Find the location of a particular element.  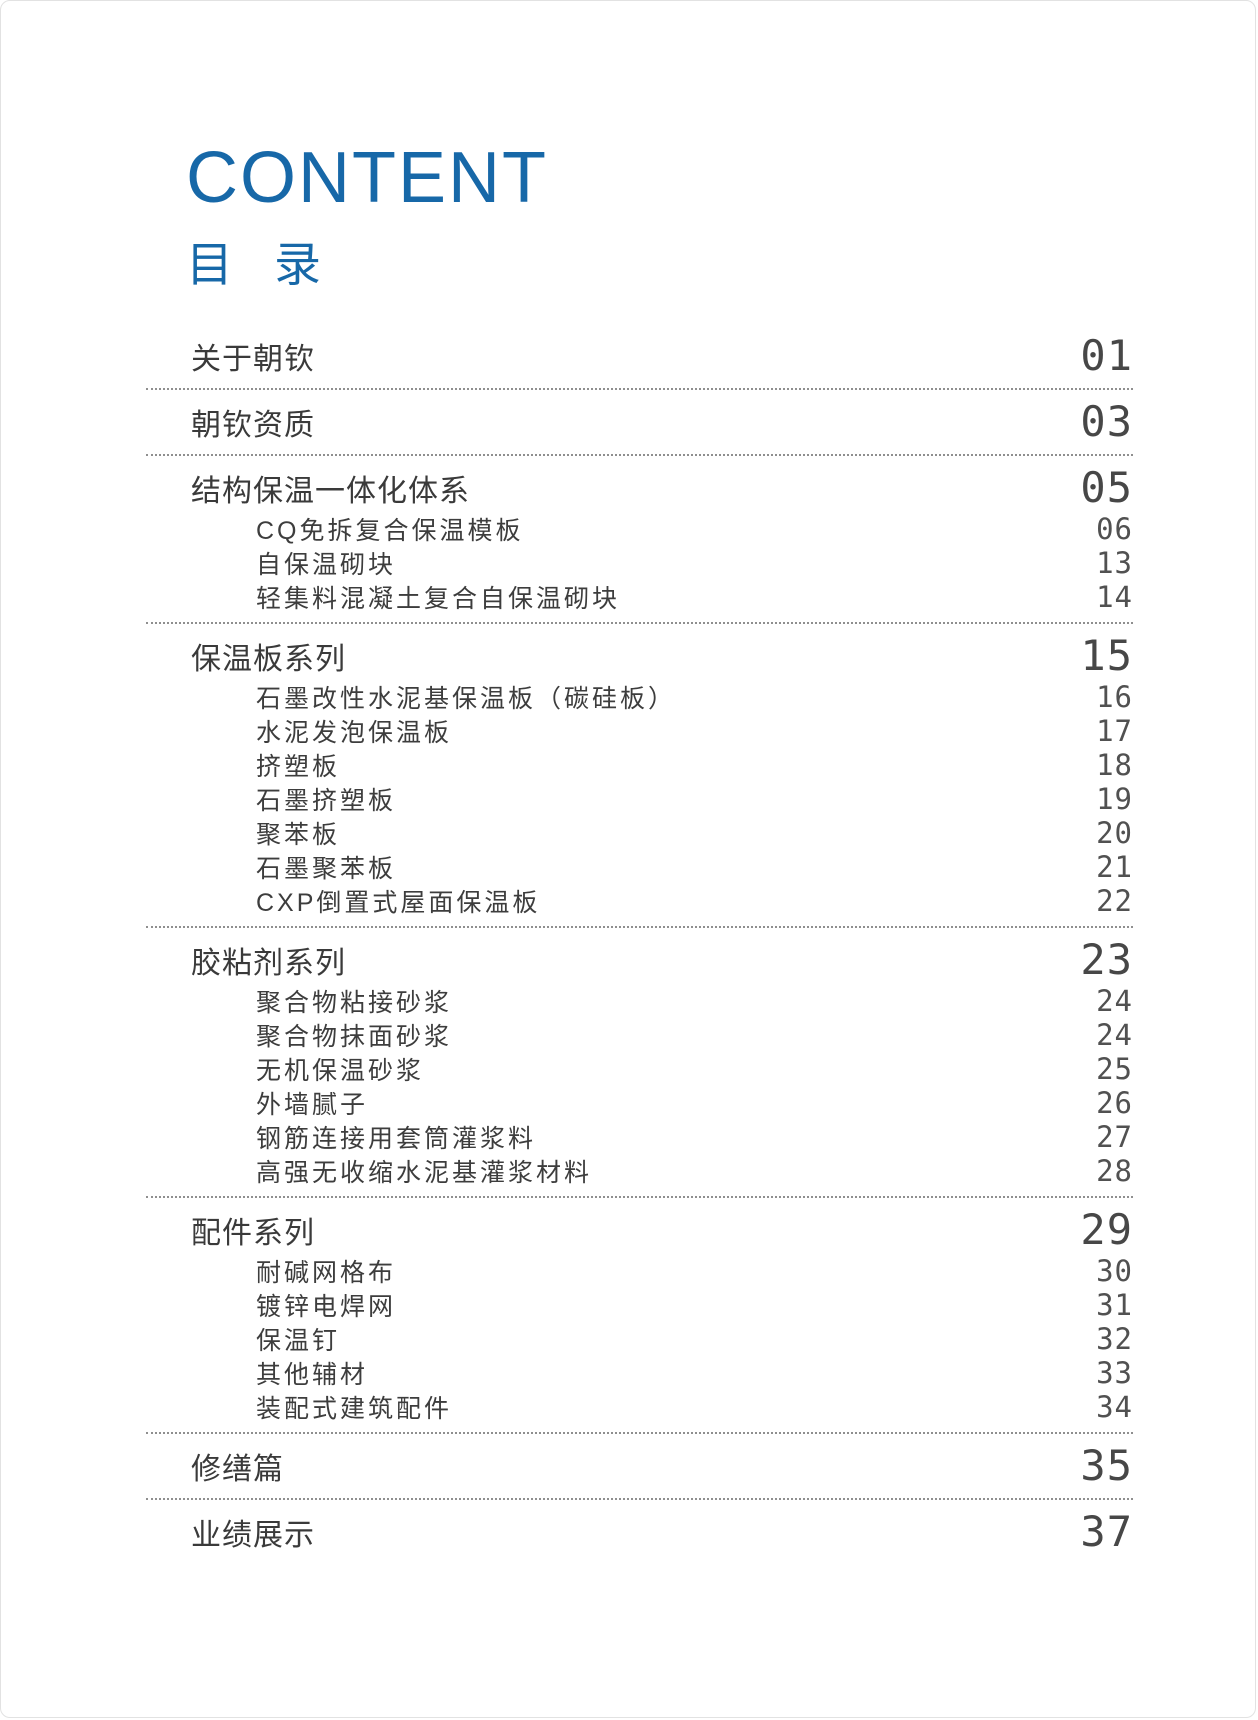

toc-item-page-number: 22 is located at coordinates (1114, 900).